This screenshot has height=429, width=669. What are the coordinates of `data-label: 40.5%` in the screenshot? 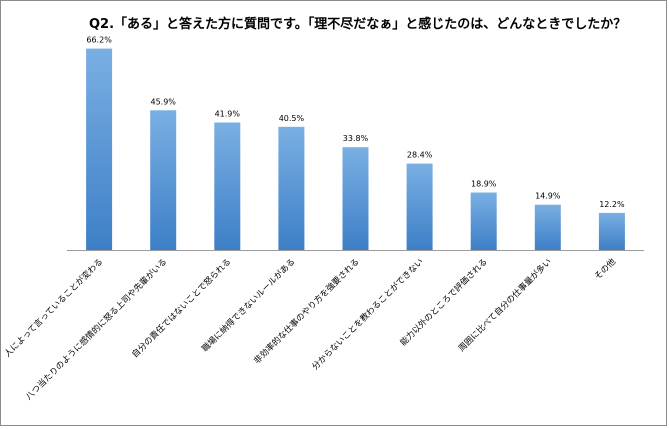 It's located at (292, 118).